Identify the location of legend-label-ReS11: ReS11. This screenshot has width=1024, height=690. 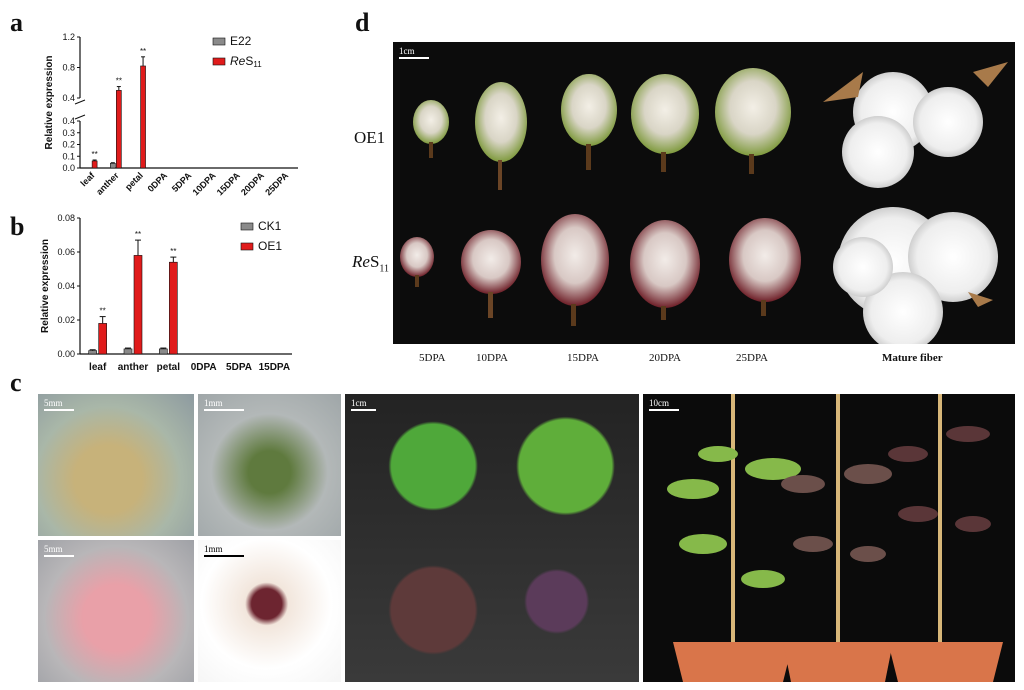
(246, 61).